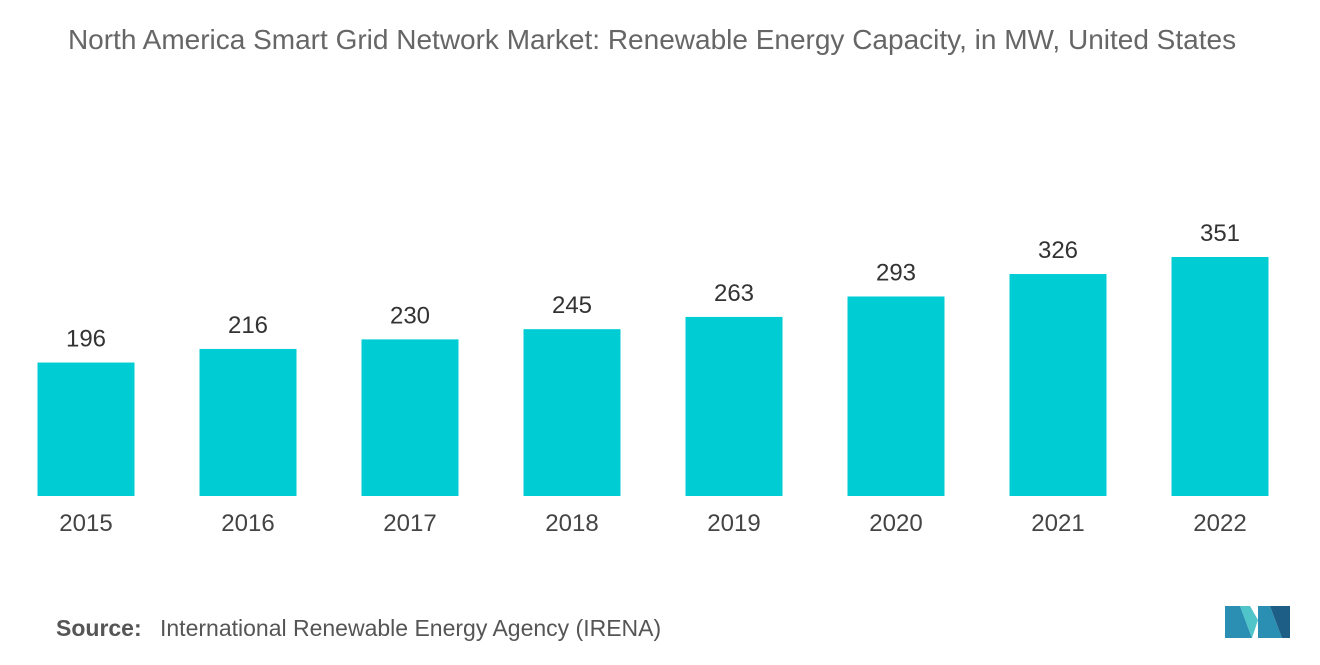 The width and height of the screenshot is (1320, 665). Describe the element at coordinates (572, 305) in the screenshot. I see `value-label: 245` at that location.